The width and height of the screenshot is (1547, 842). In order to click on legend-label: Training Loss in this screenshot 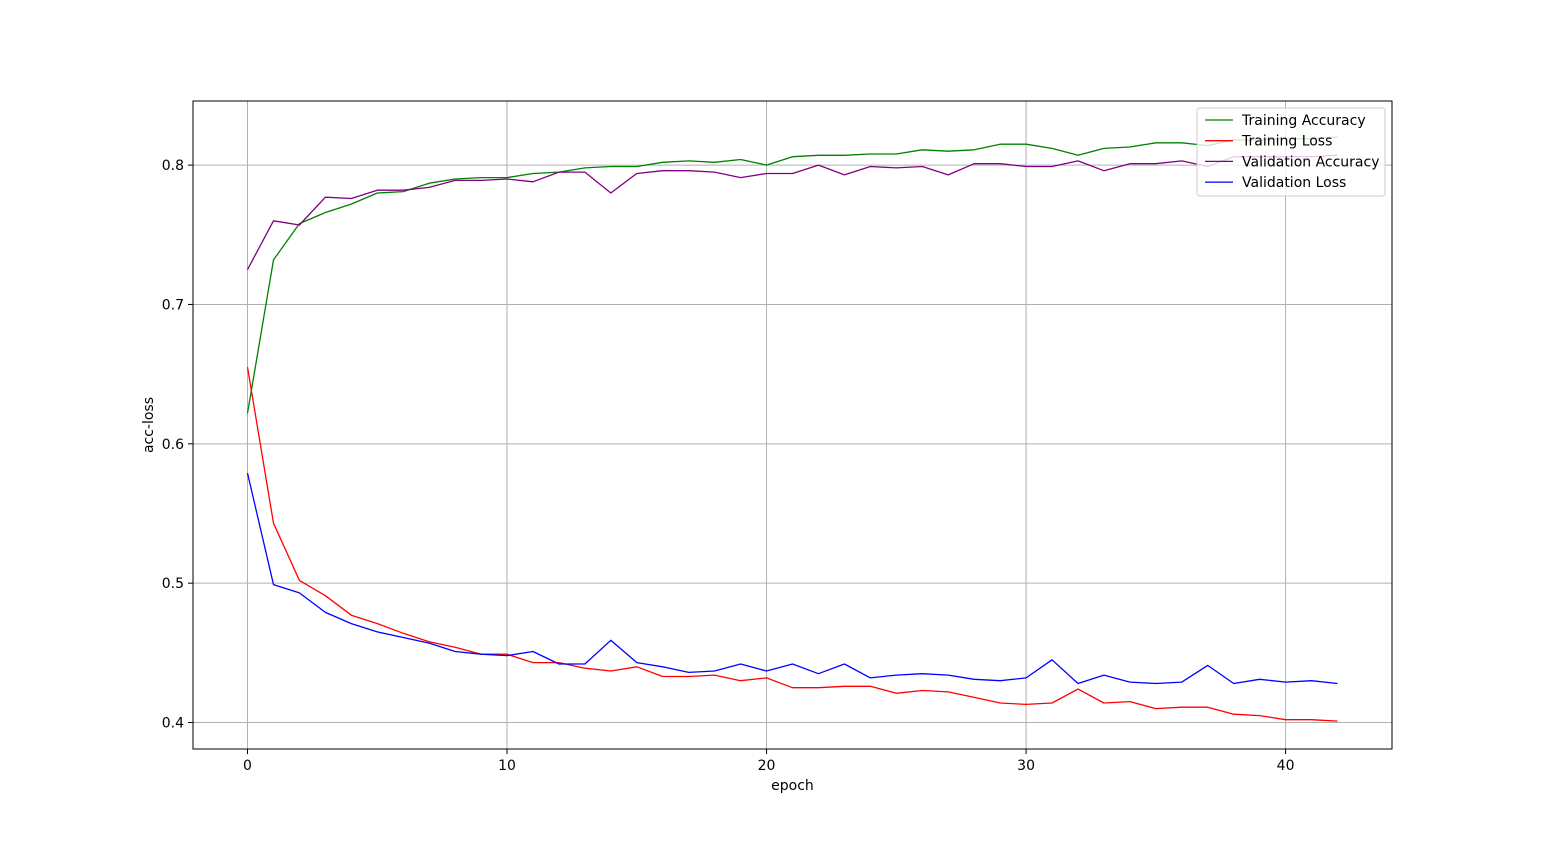, I will do `click(1286, 142)`.